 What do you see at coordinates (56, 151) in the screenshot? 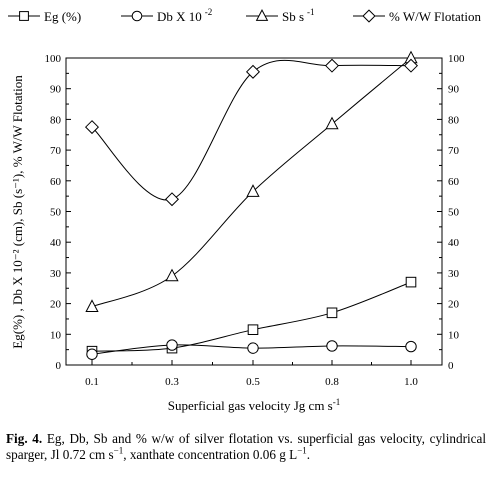
I see `y-tick-label-left: 70` at bounding box center [56, 151].